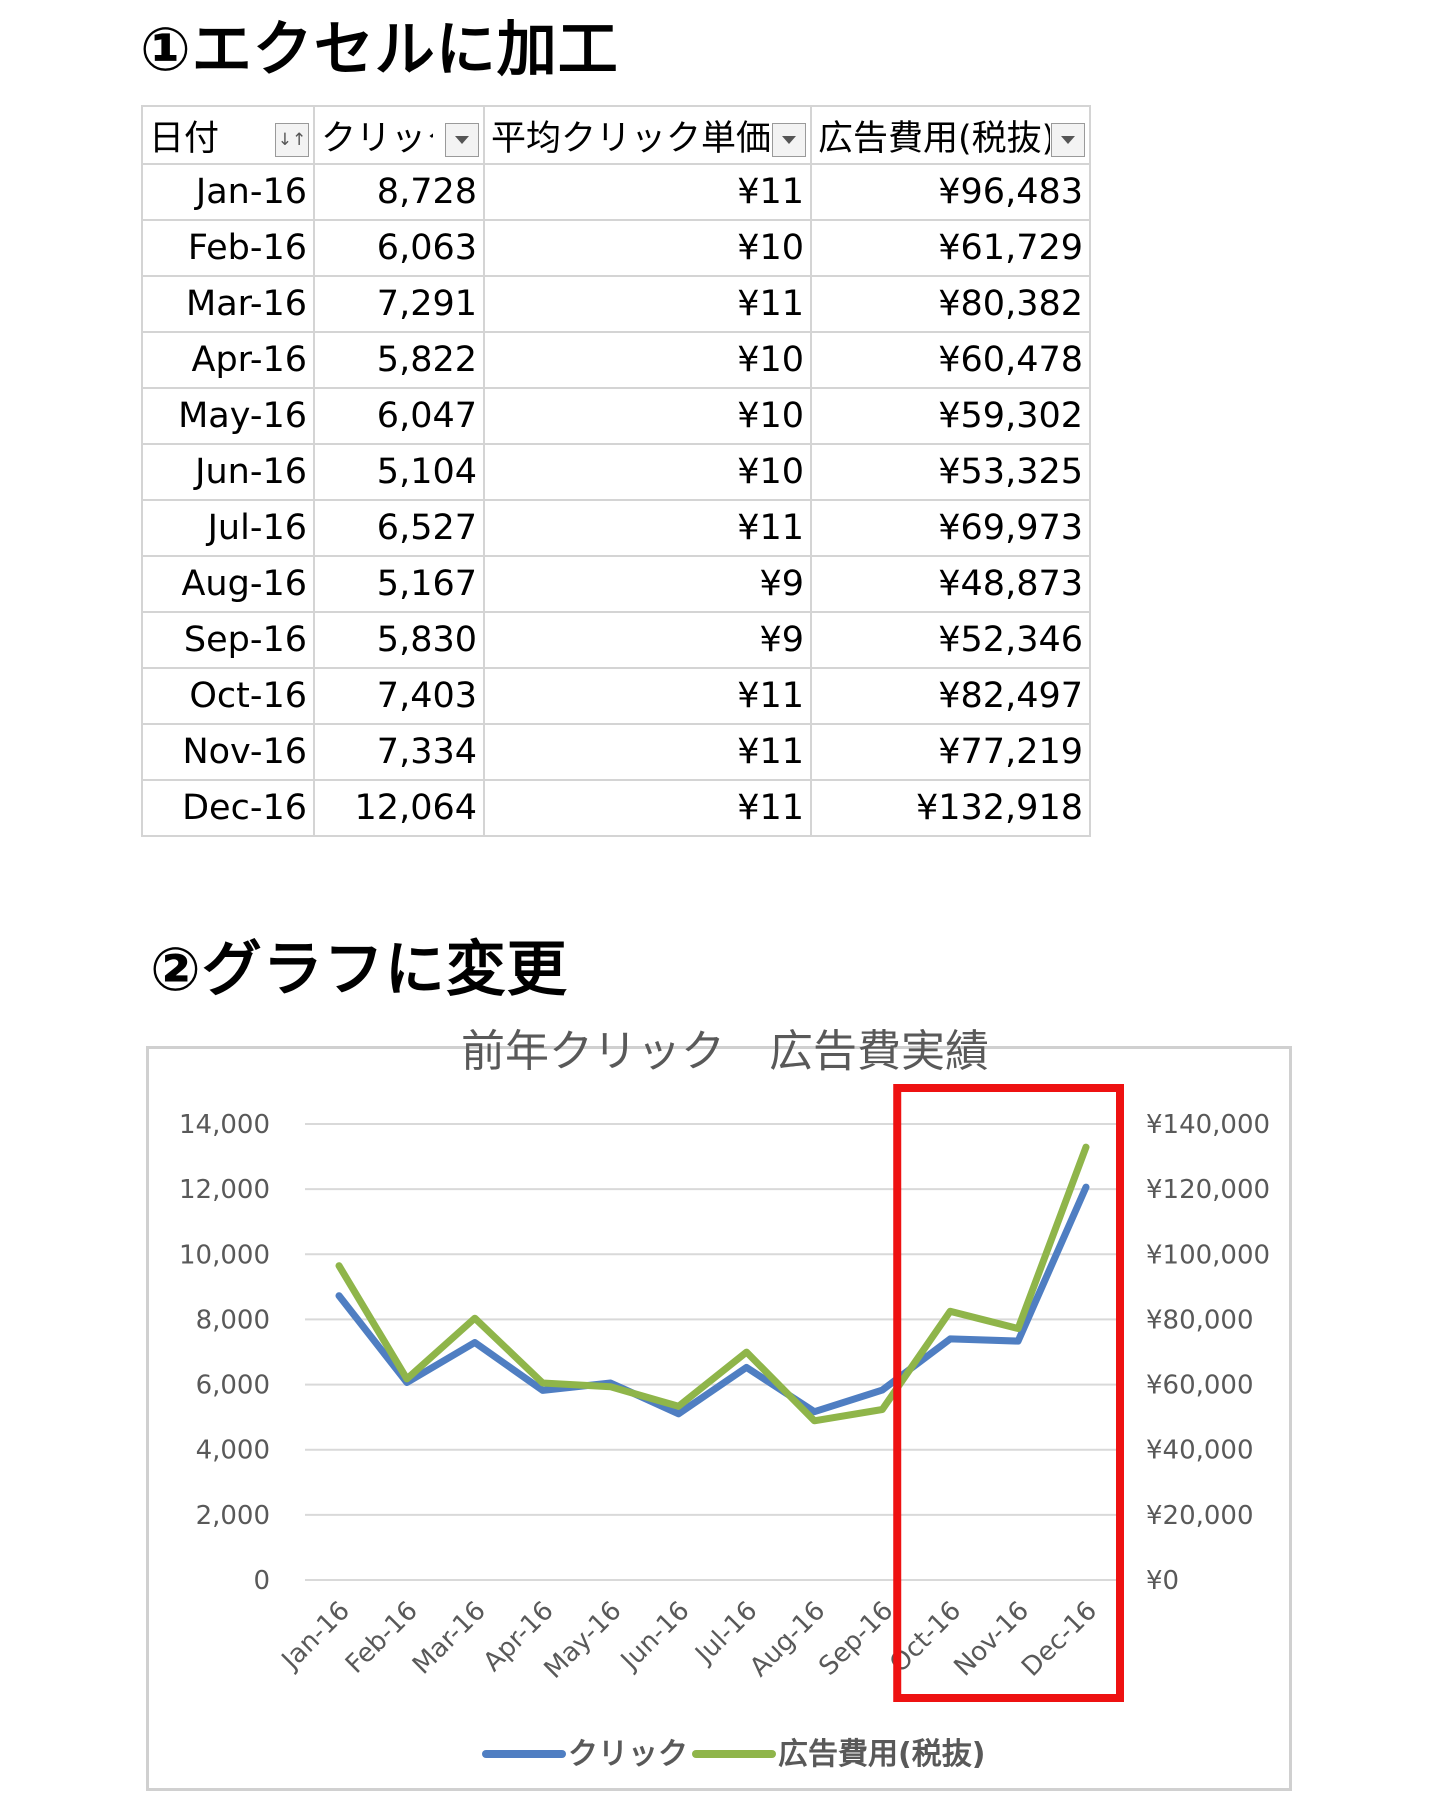 This screenshot has height=1819, width=1440. What do you see at coordinates (950, 304) in the screenshot?
I see `cell-ad-cost: ¥80,382` at bounding box center [950, 304].